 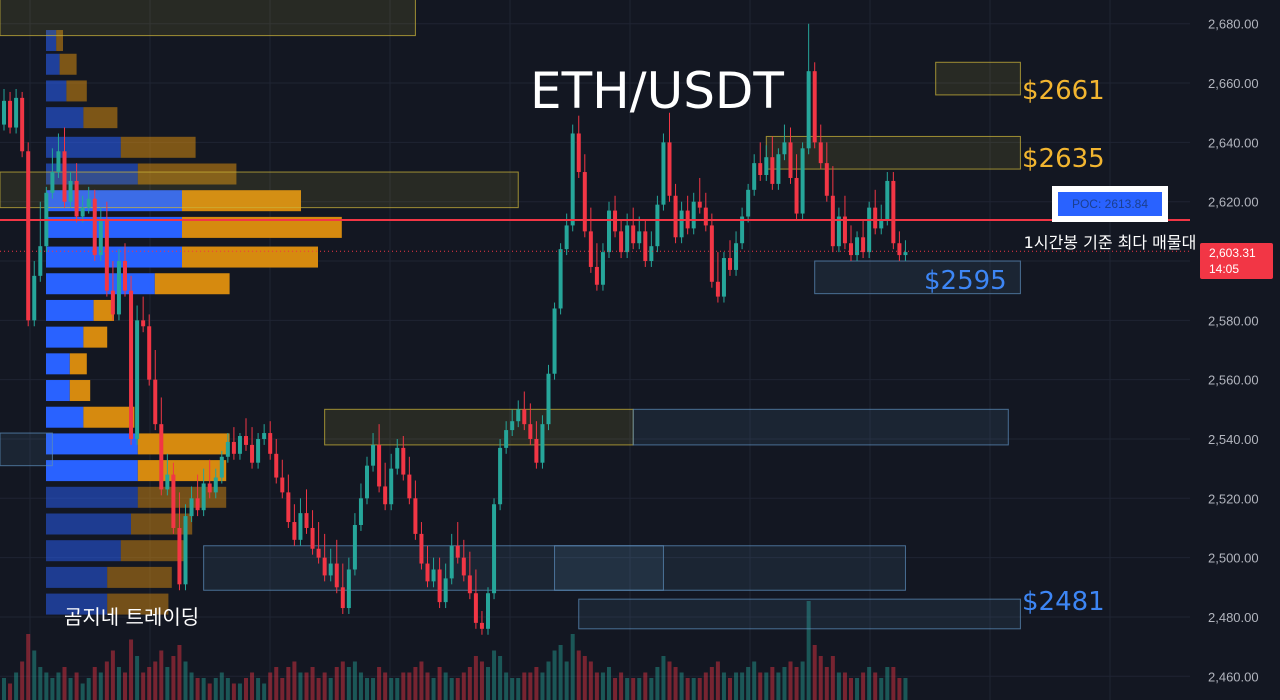 I want to click on level-label-2635: $2635, so click(x=1063, y=159).